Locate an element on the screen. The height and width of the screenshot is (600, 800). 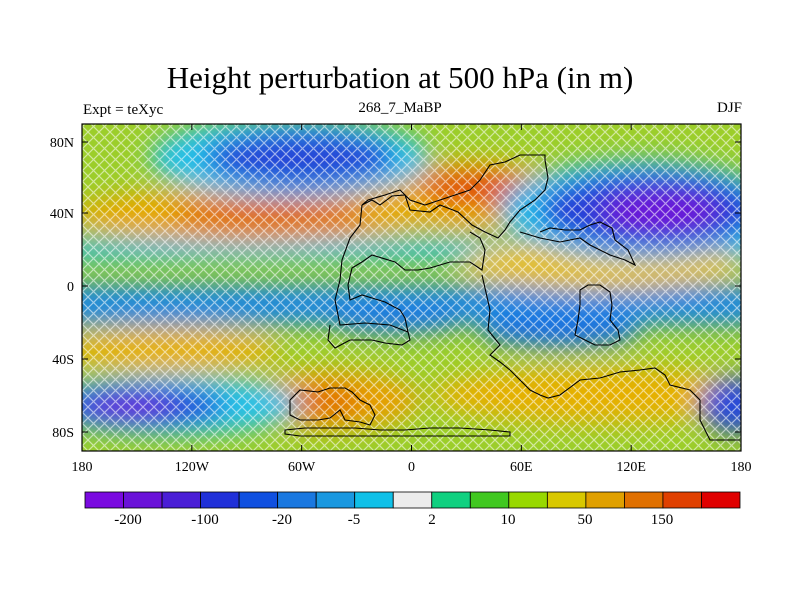
season-label: DJF is located at coordinates (729, 108).